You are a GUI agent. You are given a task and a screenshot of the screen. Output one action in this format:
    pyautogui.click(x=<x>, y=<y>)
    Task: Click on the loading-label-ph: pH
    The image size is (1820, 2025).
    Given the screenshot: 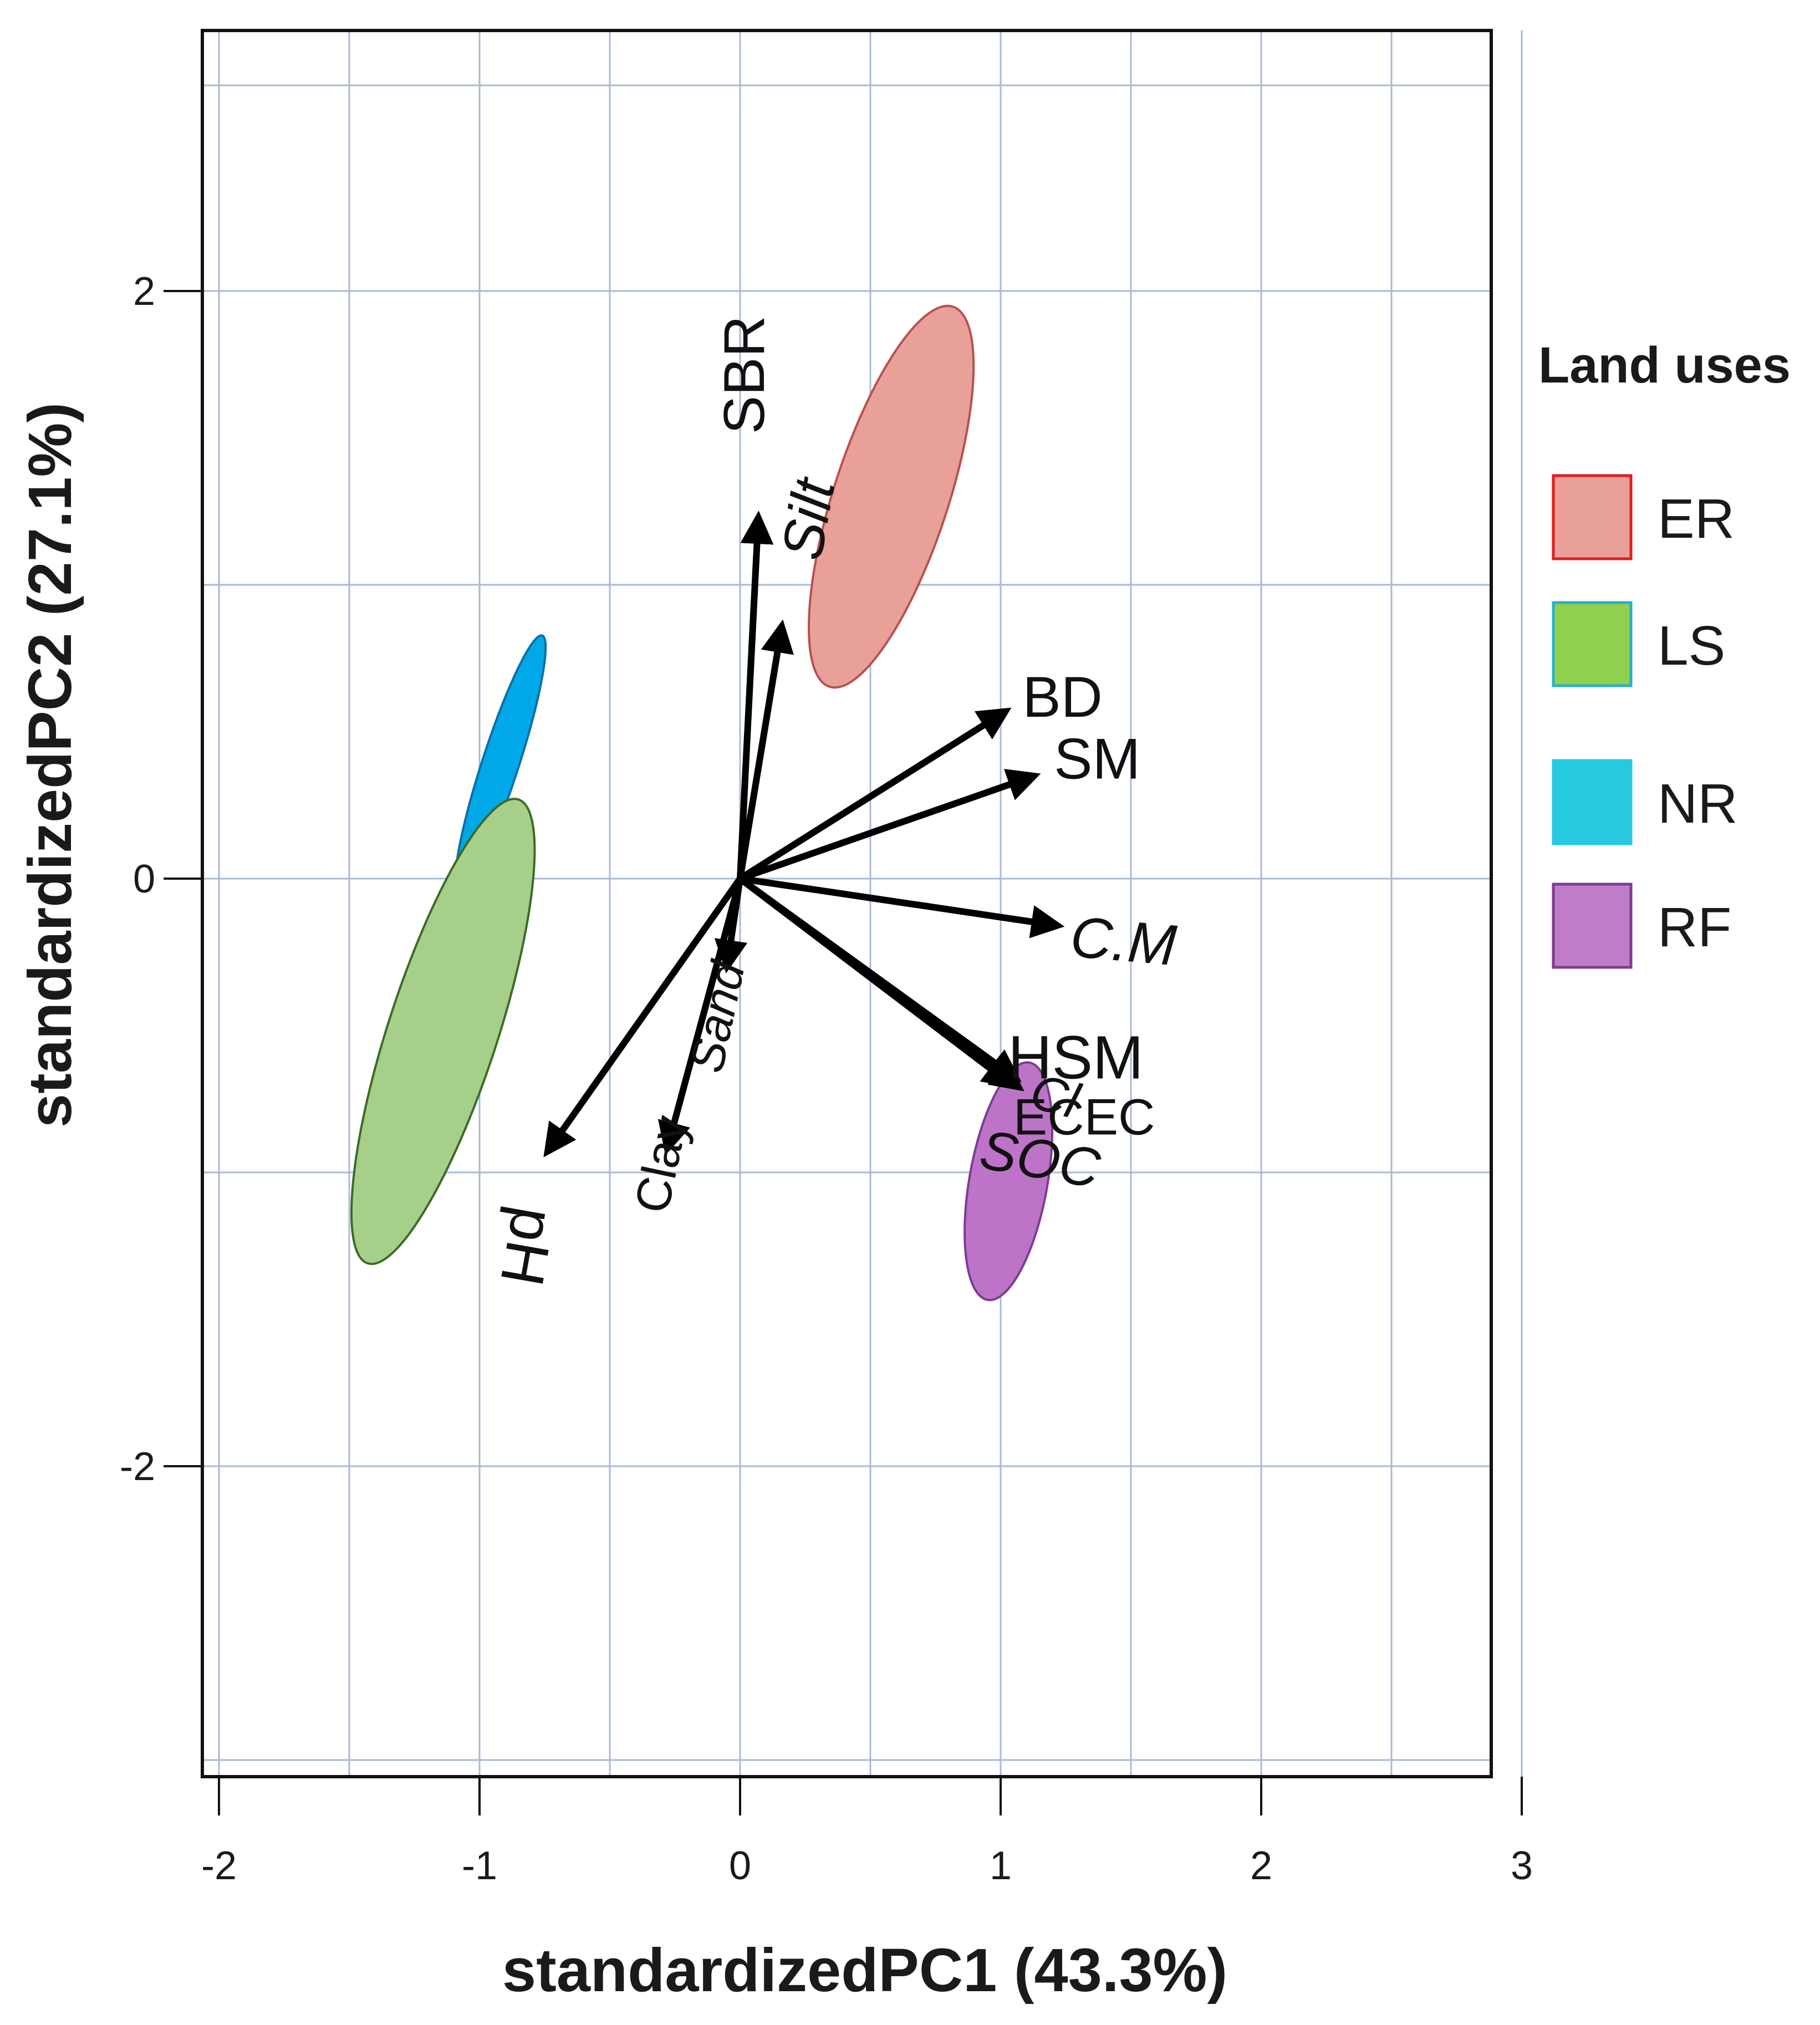 What is the action you would take?
    pyautogui.click(x=527, y=1246)
    